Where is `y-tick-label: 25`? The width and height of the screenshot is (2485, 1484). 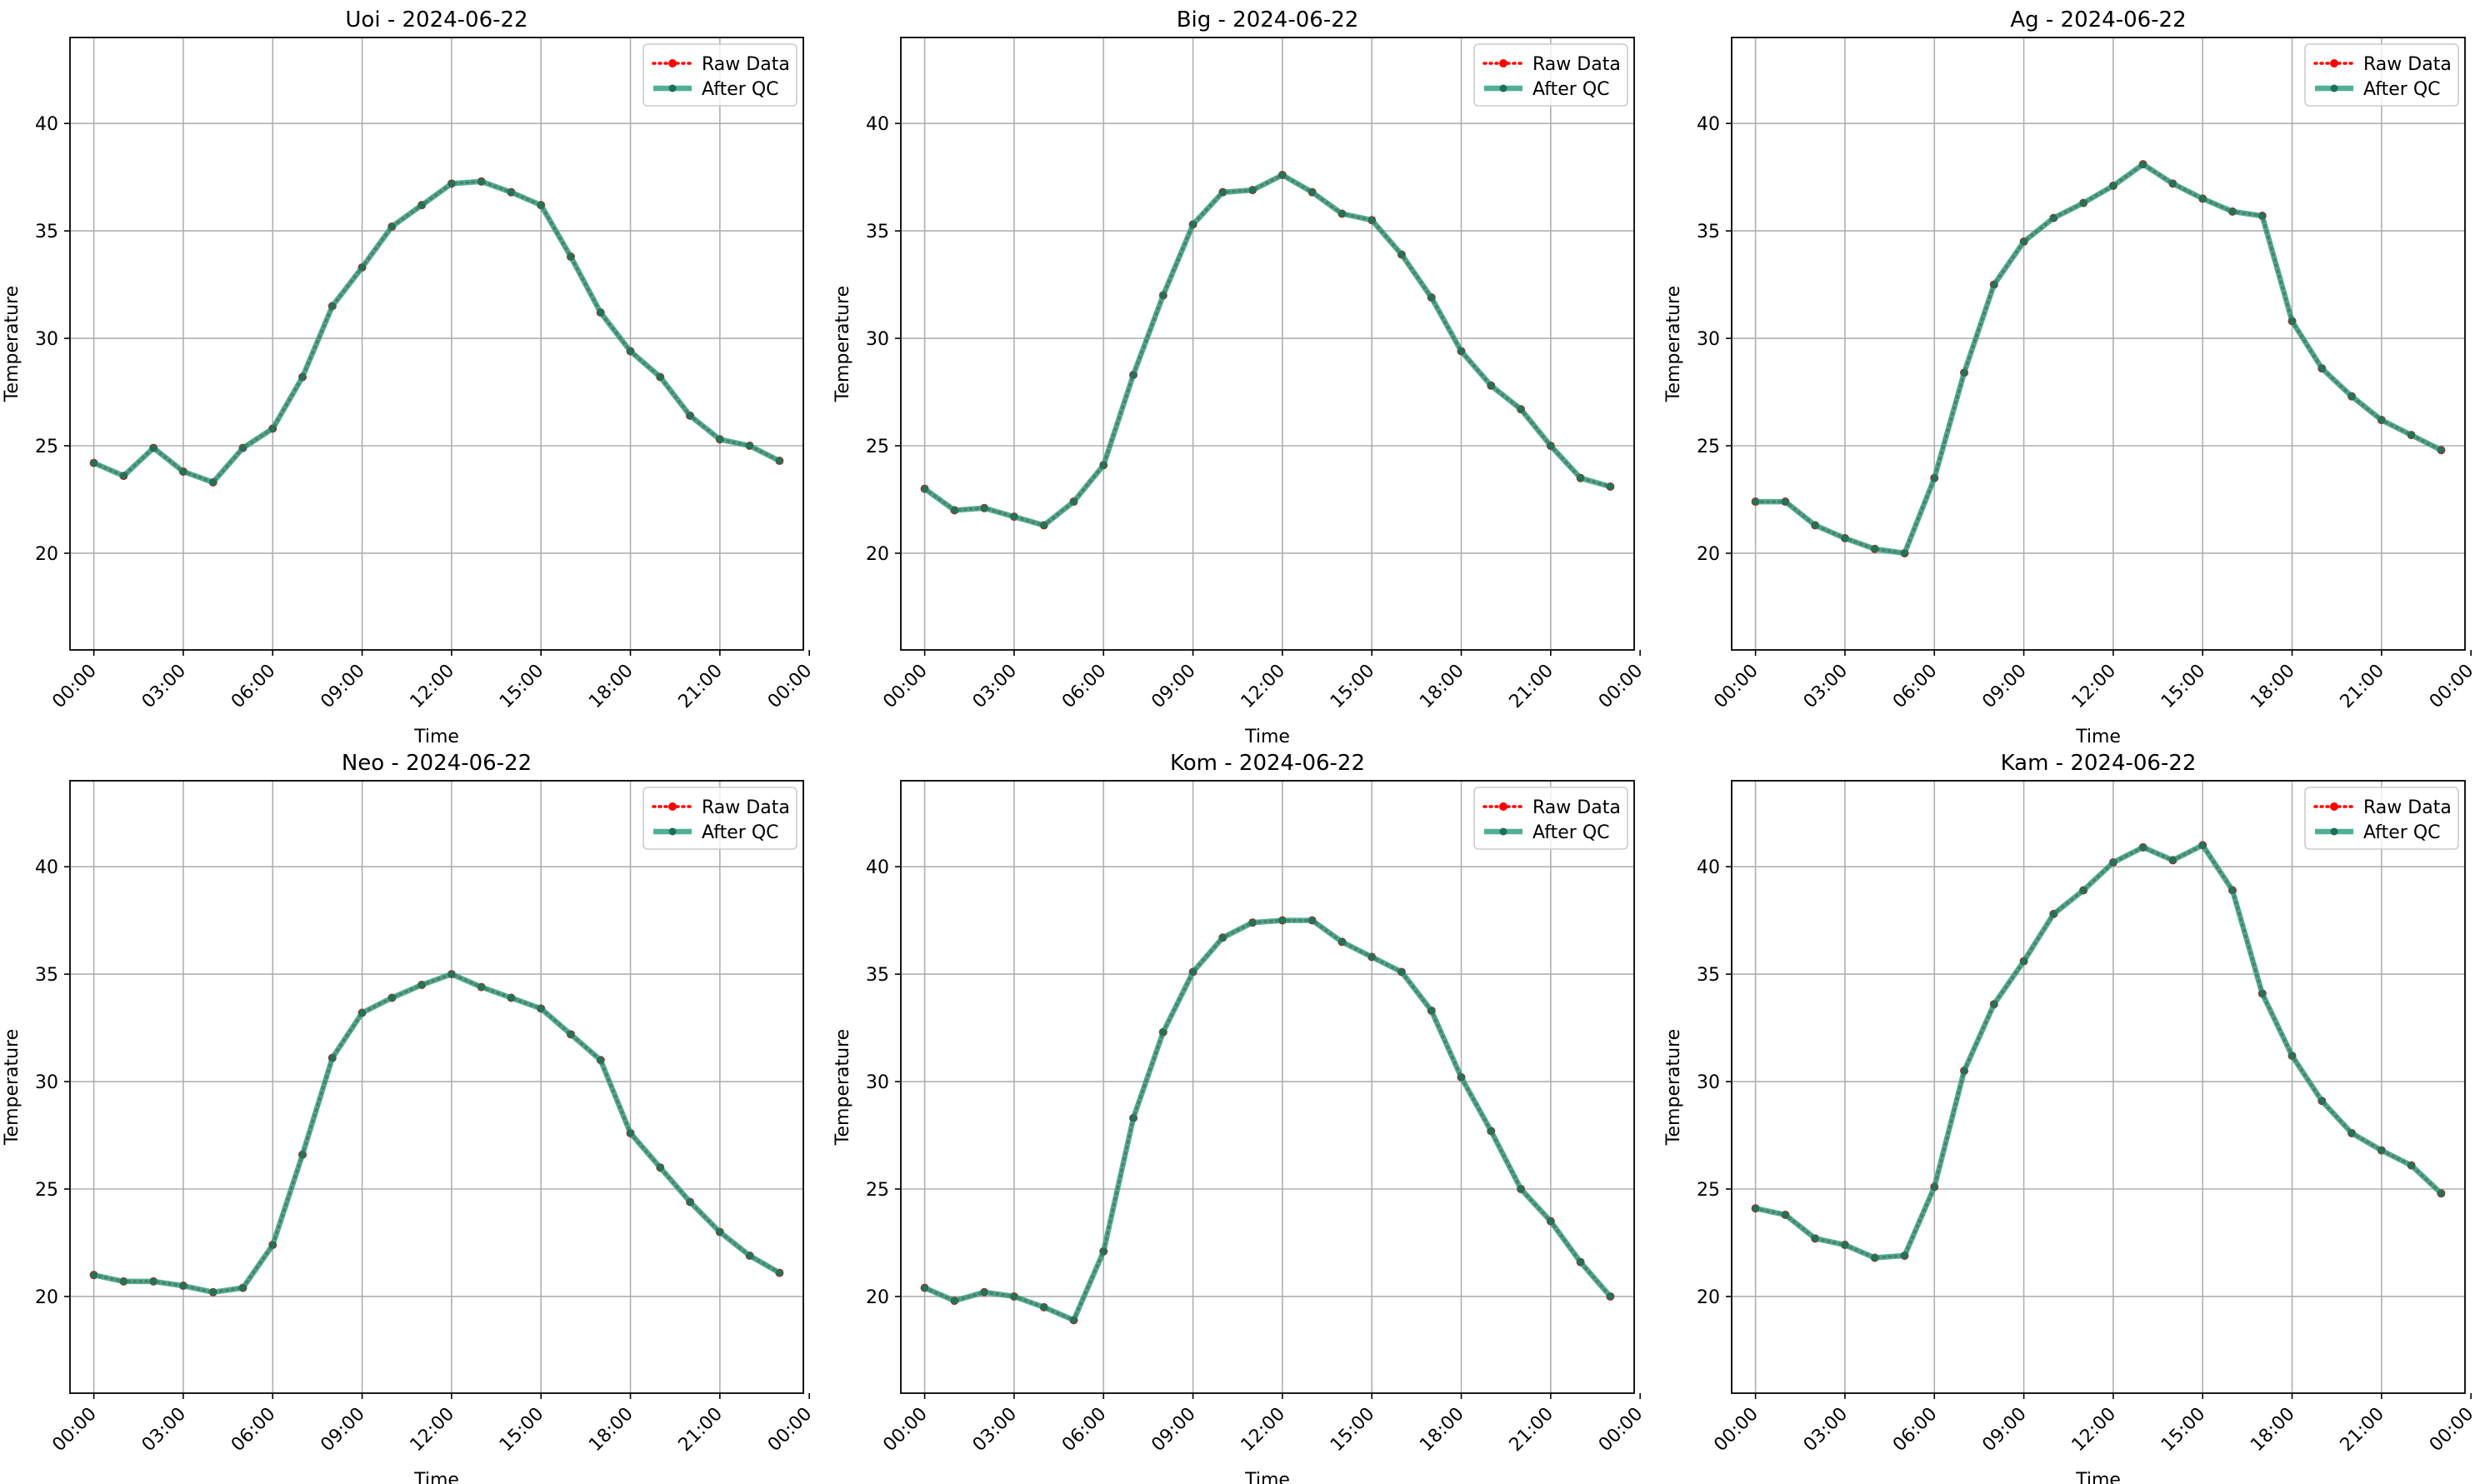 y-tick-label: 25 is located at coordinates (46, 447).